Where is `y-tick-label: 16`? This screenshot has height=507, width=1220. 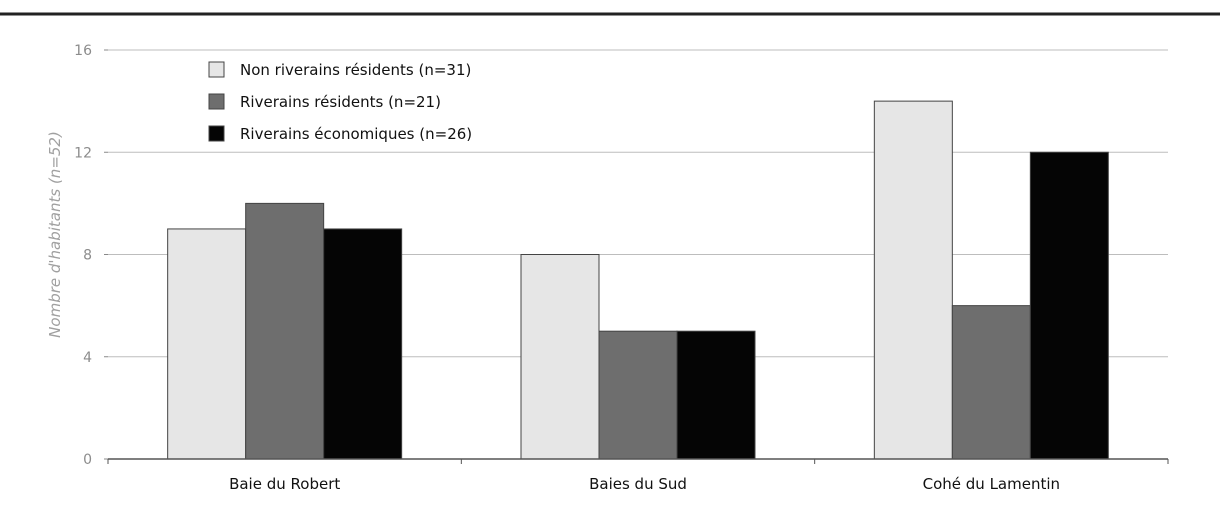
y-tick-label: 16 is located at coordinates (83, 51).